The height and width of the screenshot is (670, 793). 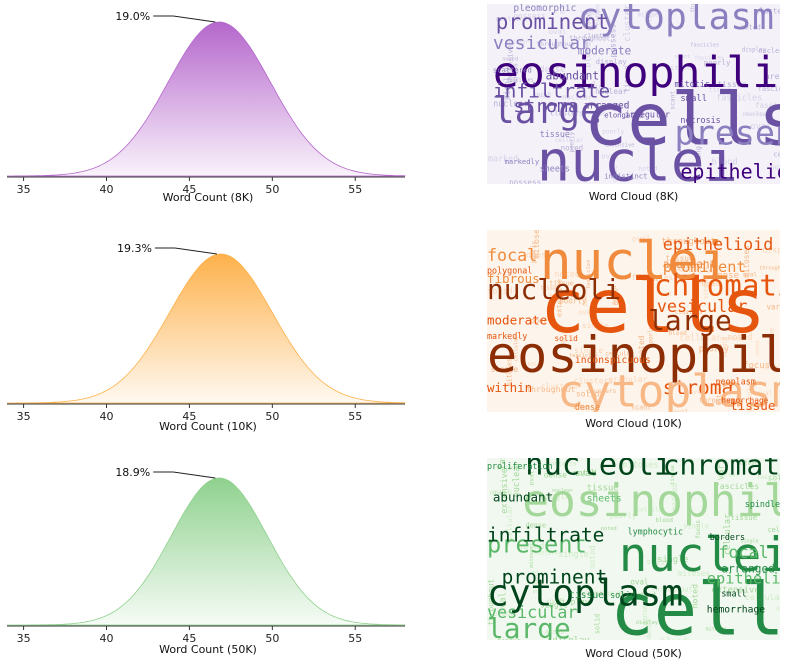 What do you see at coordinates (272, 638) in the screenshot?
I see `x-tick-label: 50` at bounding box center [272, 638].